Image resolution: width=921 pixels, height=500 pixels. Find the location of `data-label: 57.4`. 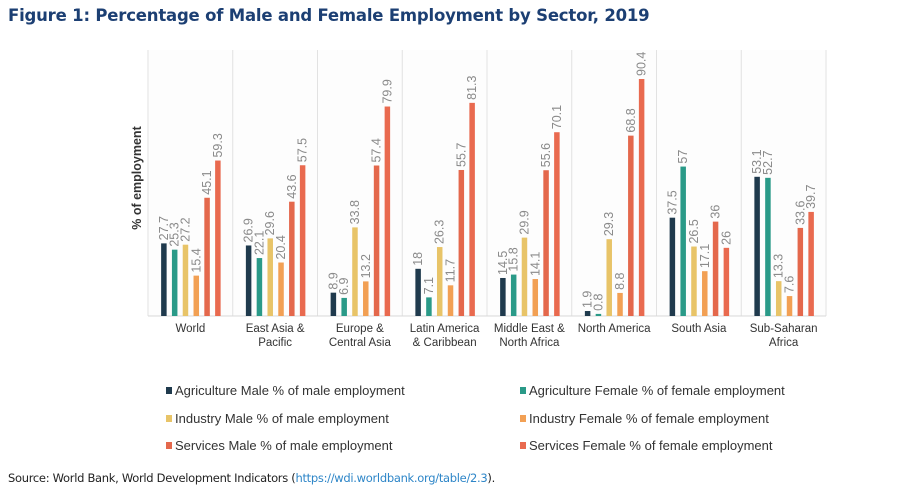

data-label: 57.4 is located at coordinates (377, 150).